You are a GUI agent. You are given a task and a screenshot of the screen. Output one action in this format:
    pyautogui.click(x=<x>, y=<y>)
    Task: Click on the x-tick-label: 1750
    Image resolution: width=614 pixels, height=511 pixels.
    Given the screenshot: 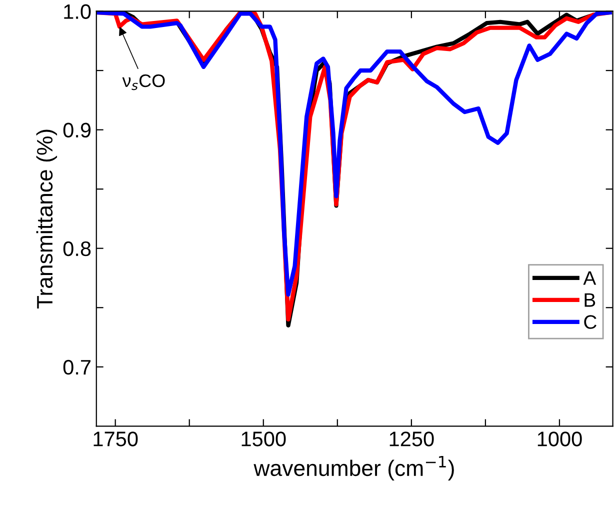 What is the action you would take?
    pyautogui.click(x=116, y=439)
    